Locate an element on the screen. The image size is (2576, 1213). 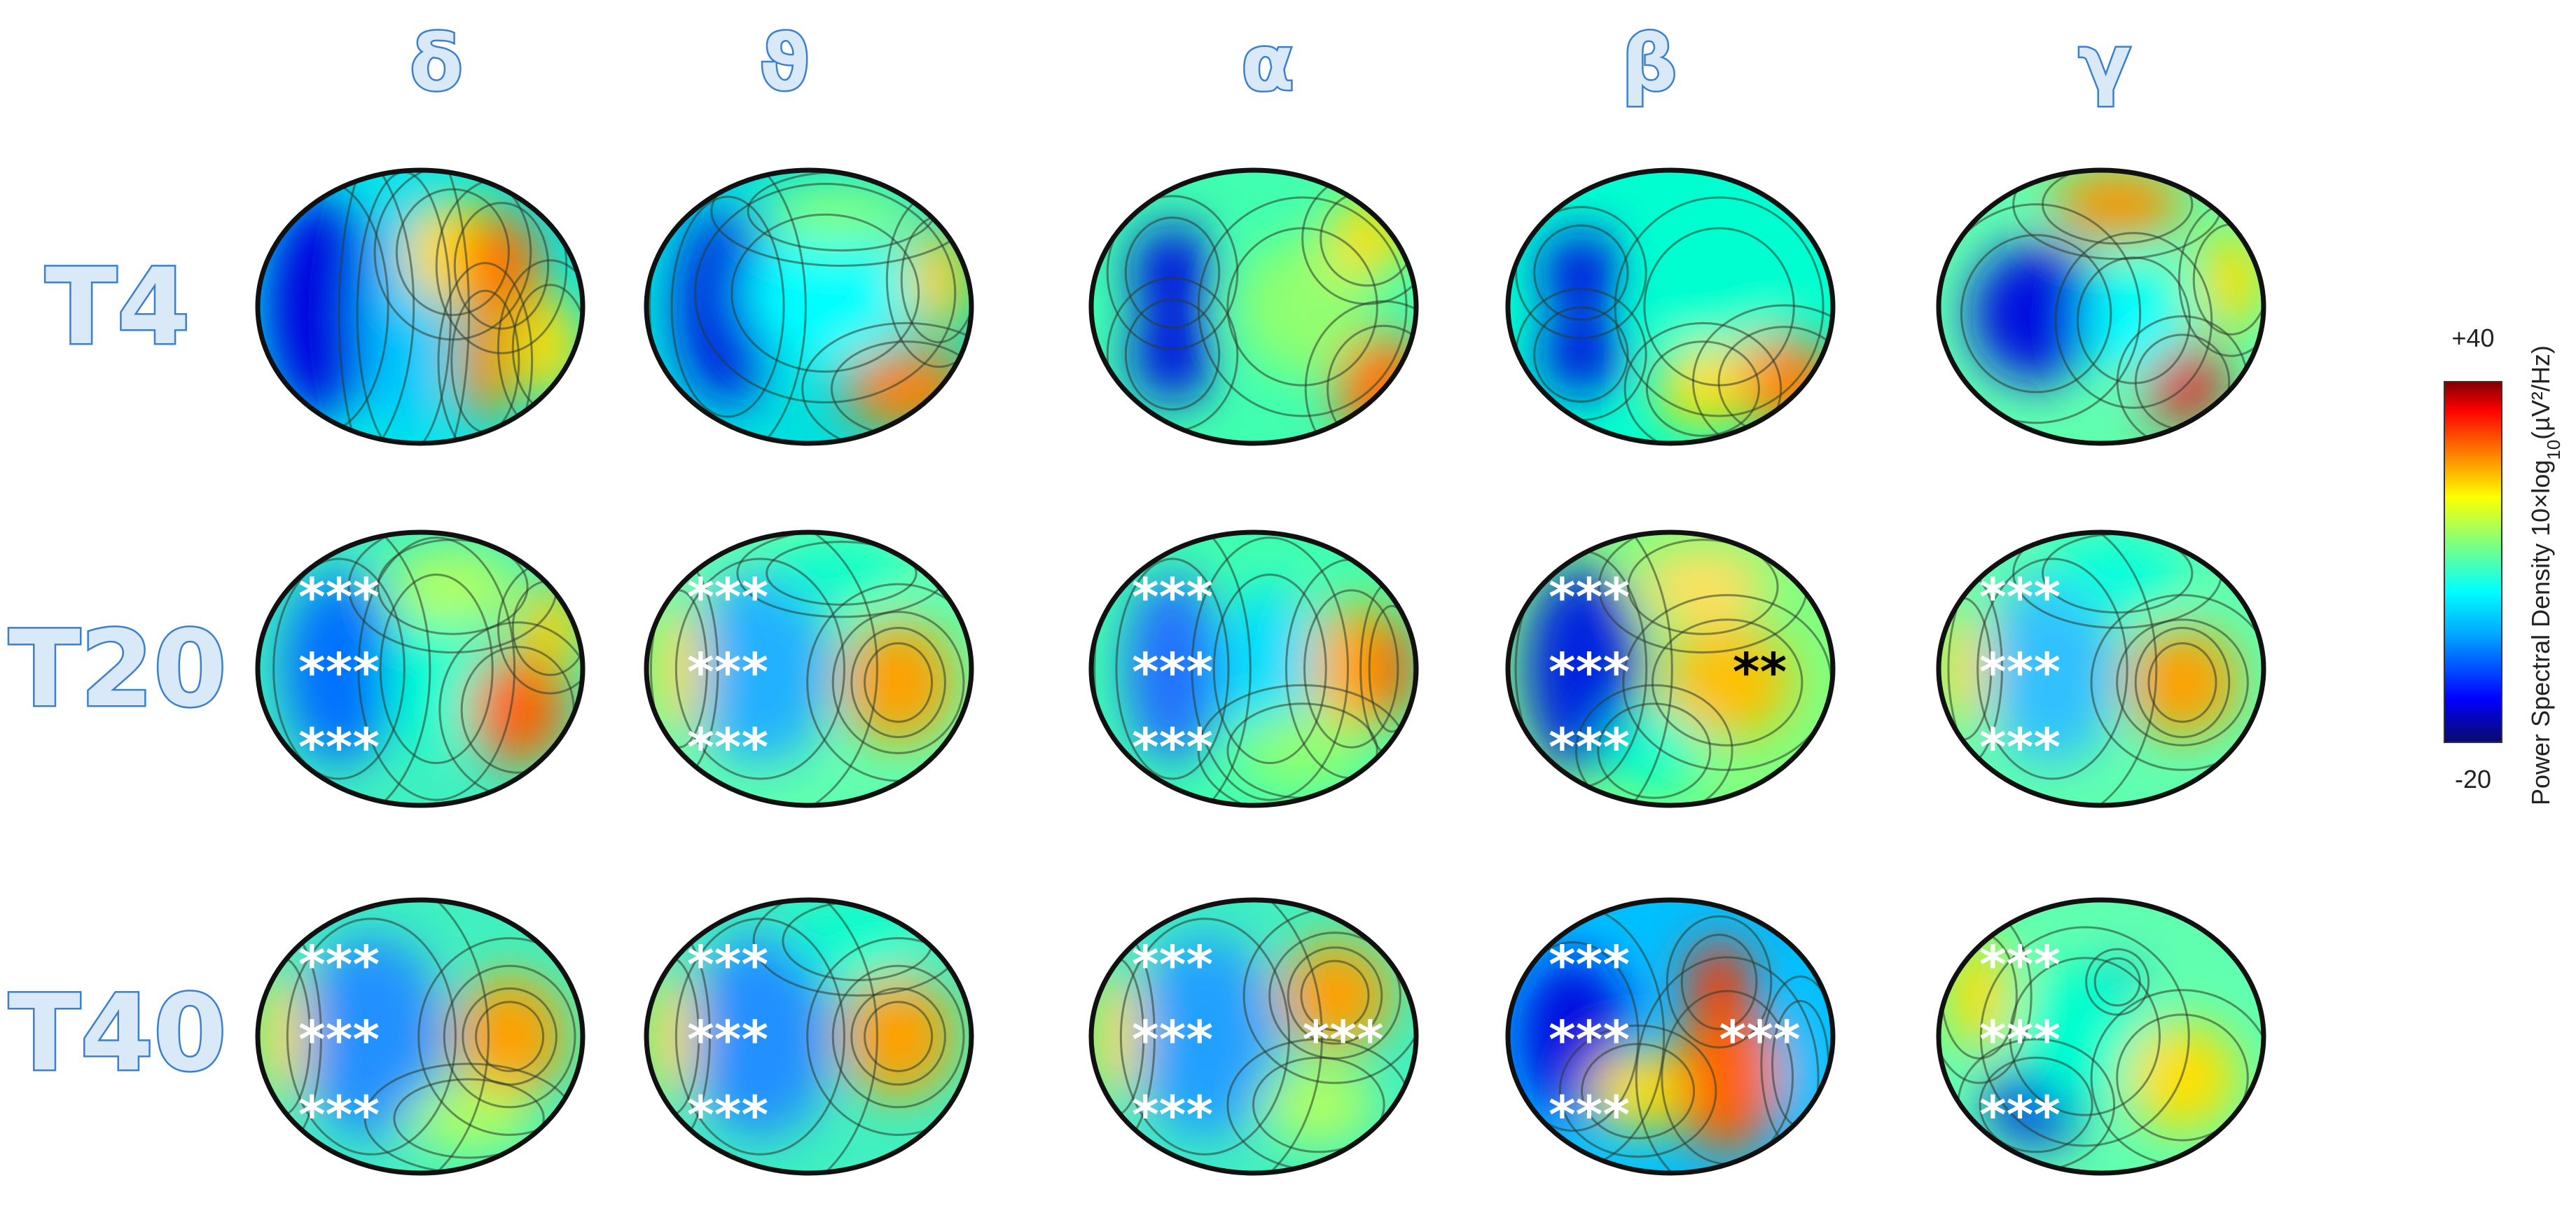
topomap-t20-theta is located at coordinates (809, 668).